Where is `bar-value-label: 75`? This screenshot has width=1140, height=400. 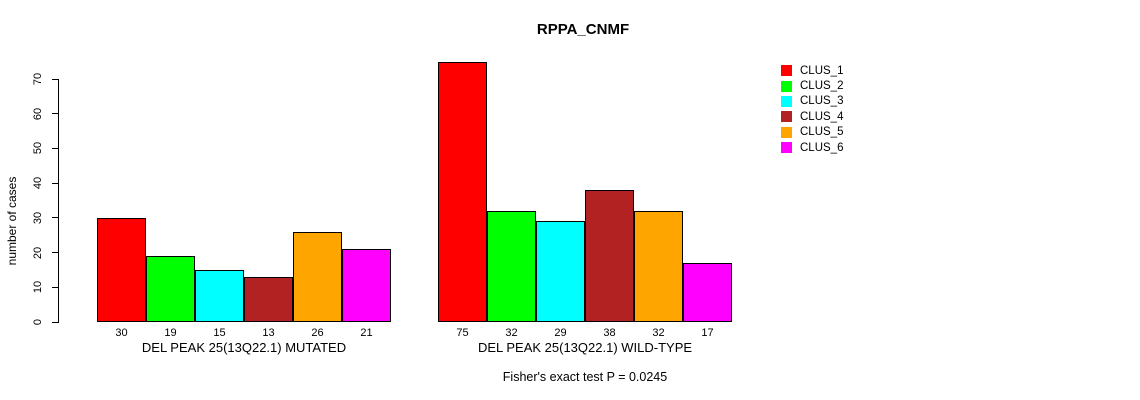
bar-value-label: 75 is located at coordinates (462, 333).